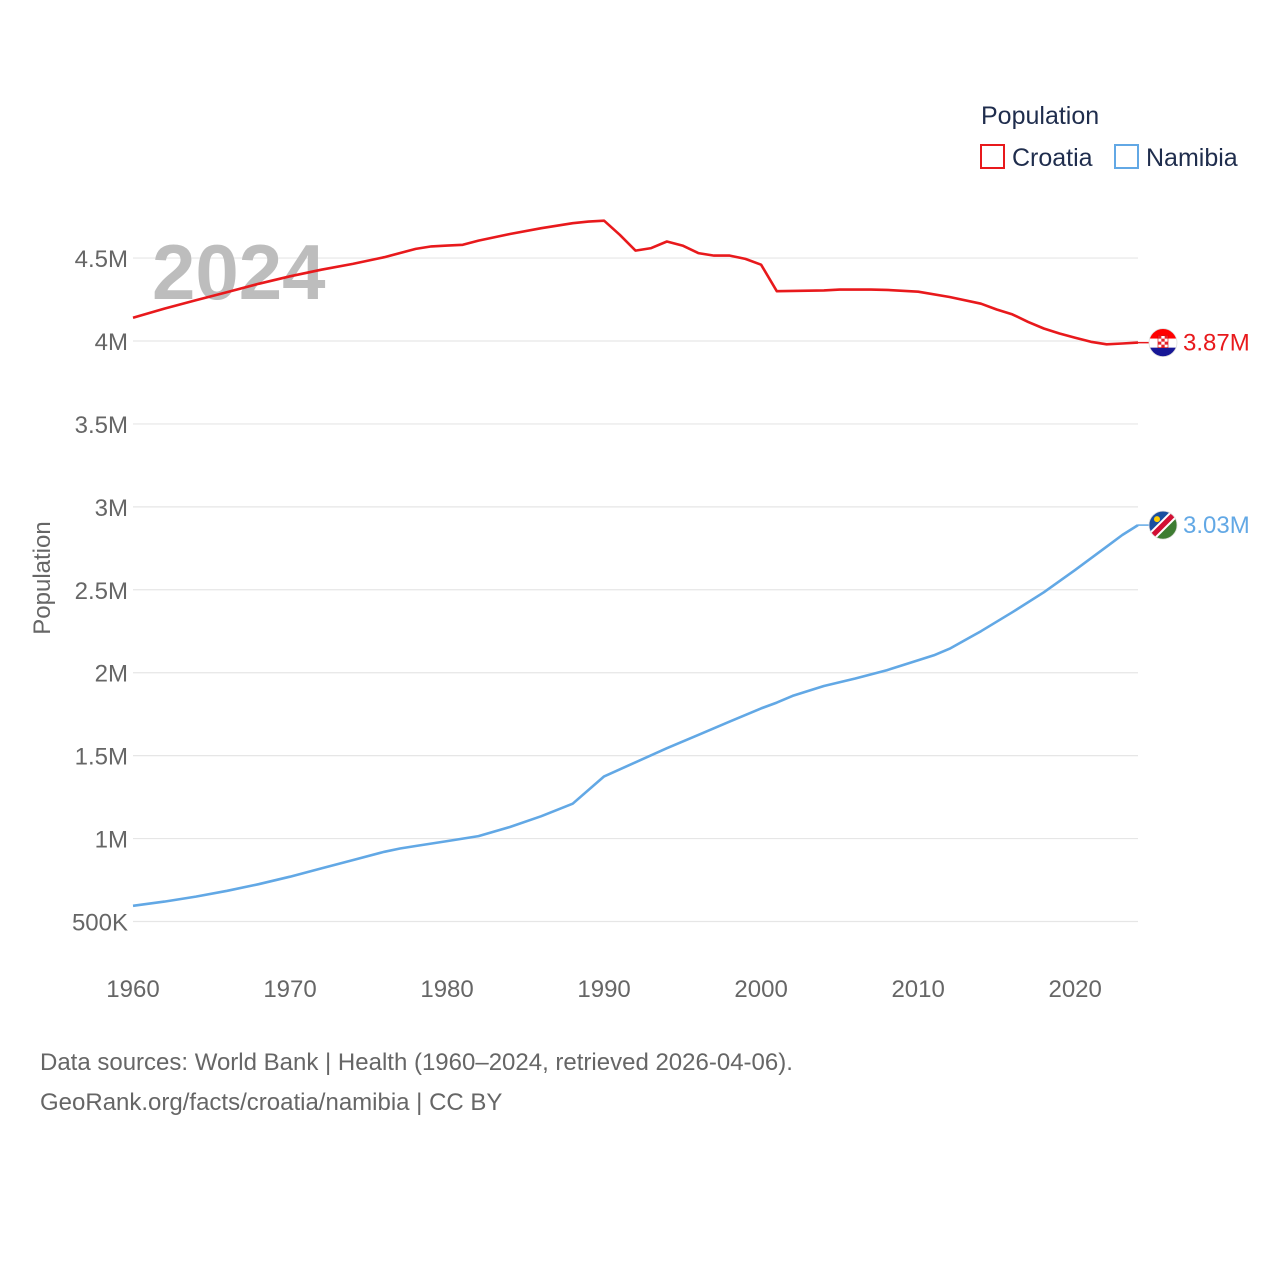 The image size is (1280, 1280). Describe the element at coordinates (635, 282) in the screenshot. I see `series-line-croatia` at that location.